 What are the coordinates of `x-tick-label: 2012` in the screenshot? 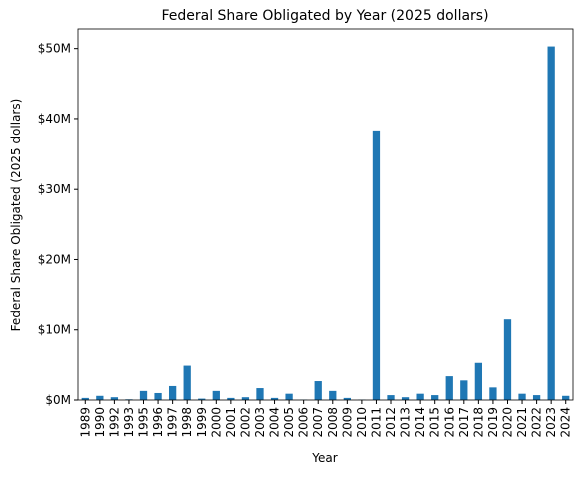 It's located at (391, 422).